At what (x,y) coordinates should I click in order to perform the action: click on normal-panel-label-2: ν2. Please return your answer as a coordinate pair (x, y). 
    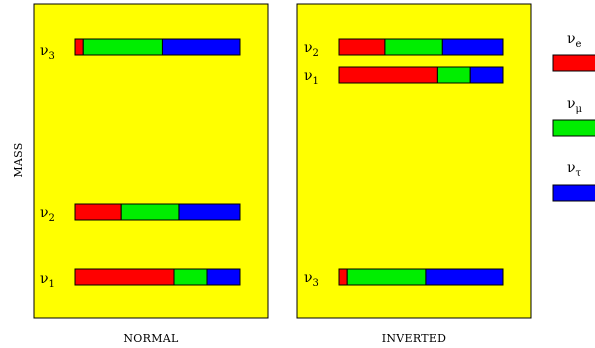
    Looking at the image, I should click on (47, 214).